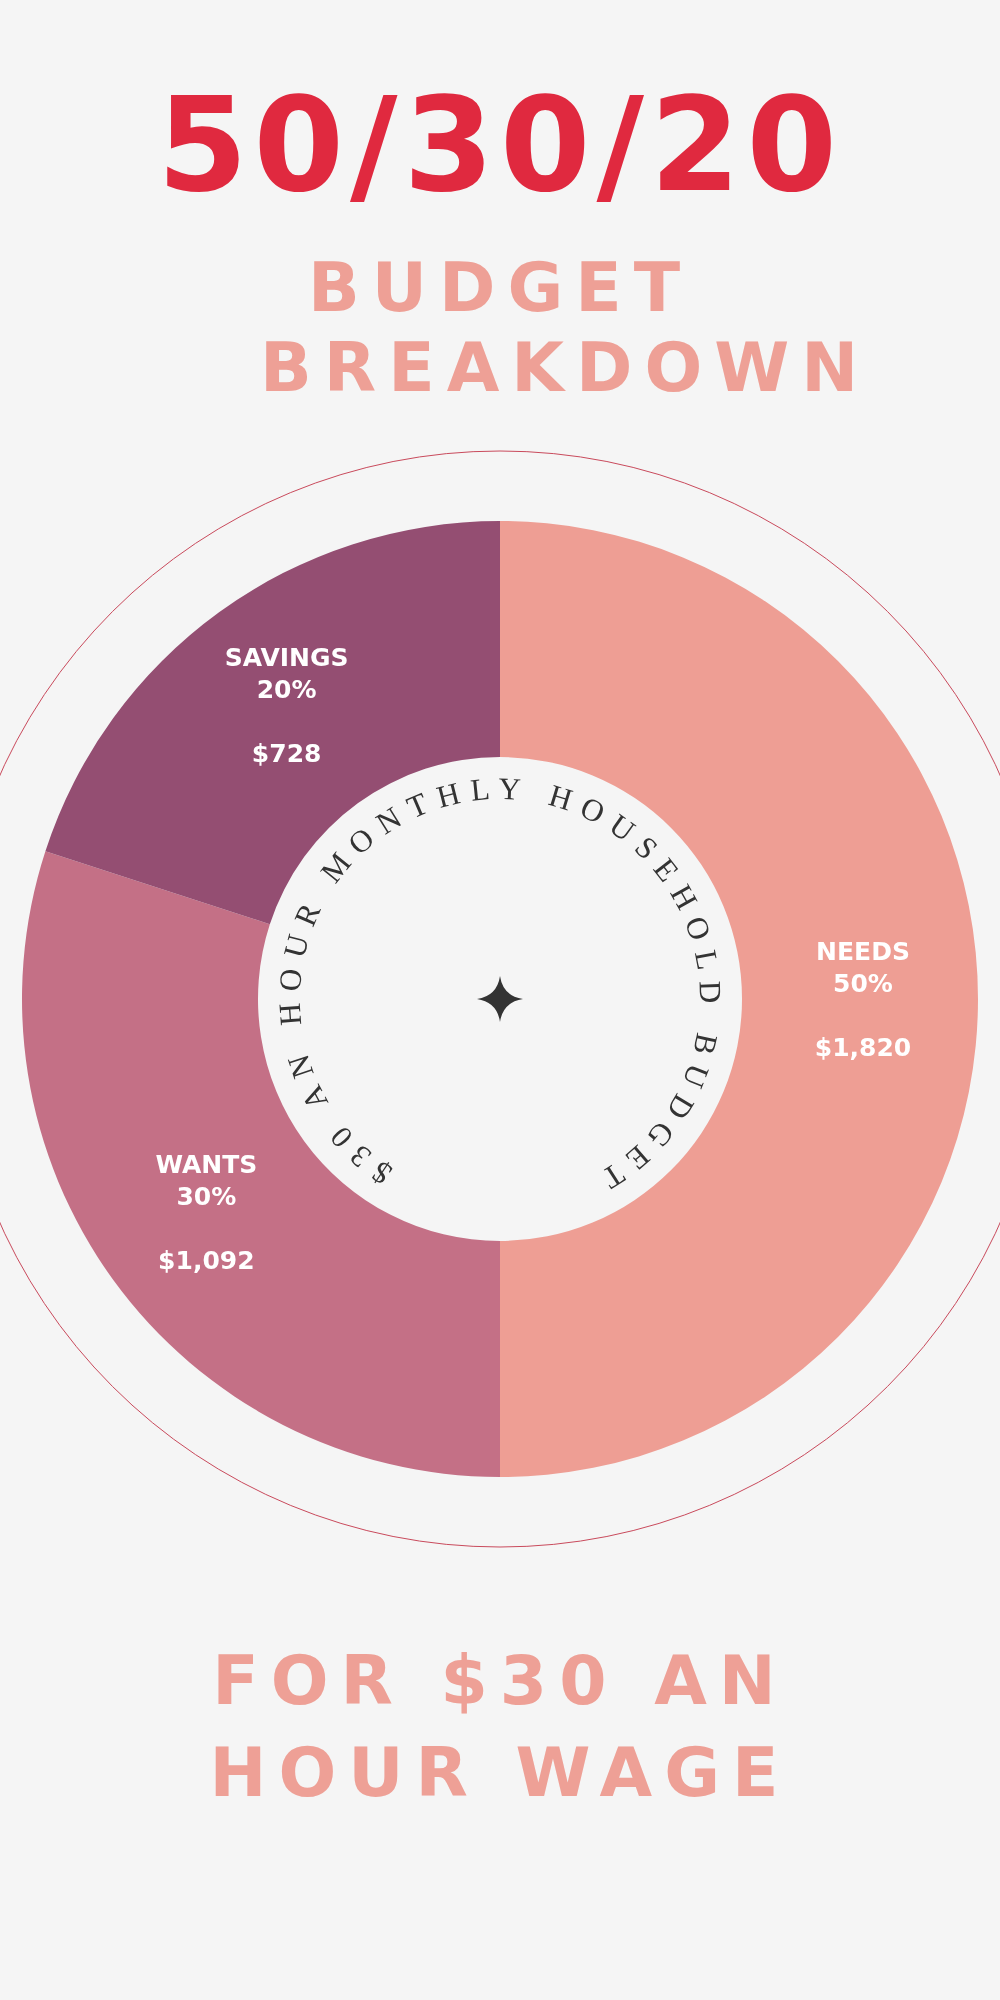 The image size is (1000, 2000). I want to click on text: 20% $728, so click(286, 721).